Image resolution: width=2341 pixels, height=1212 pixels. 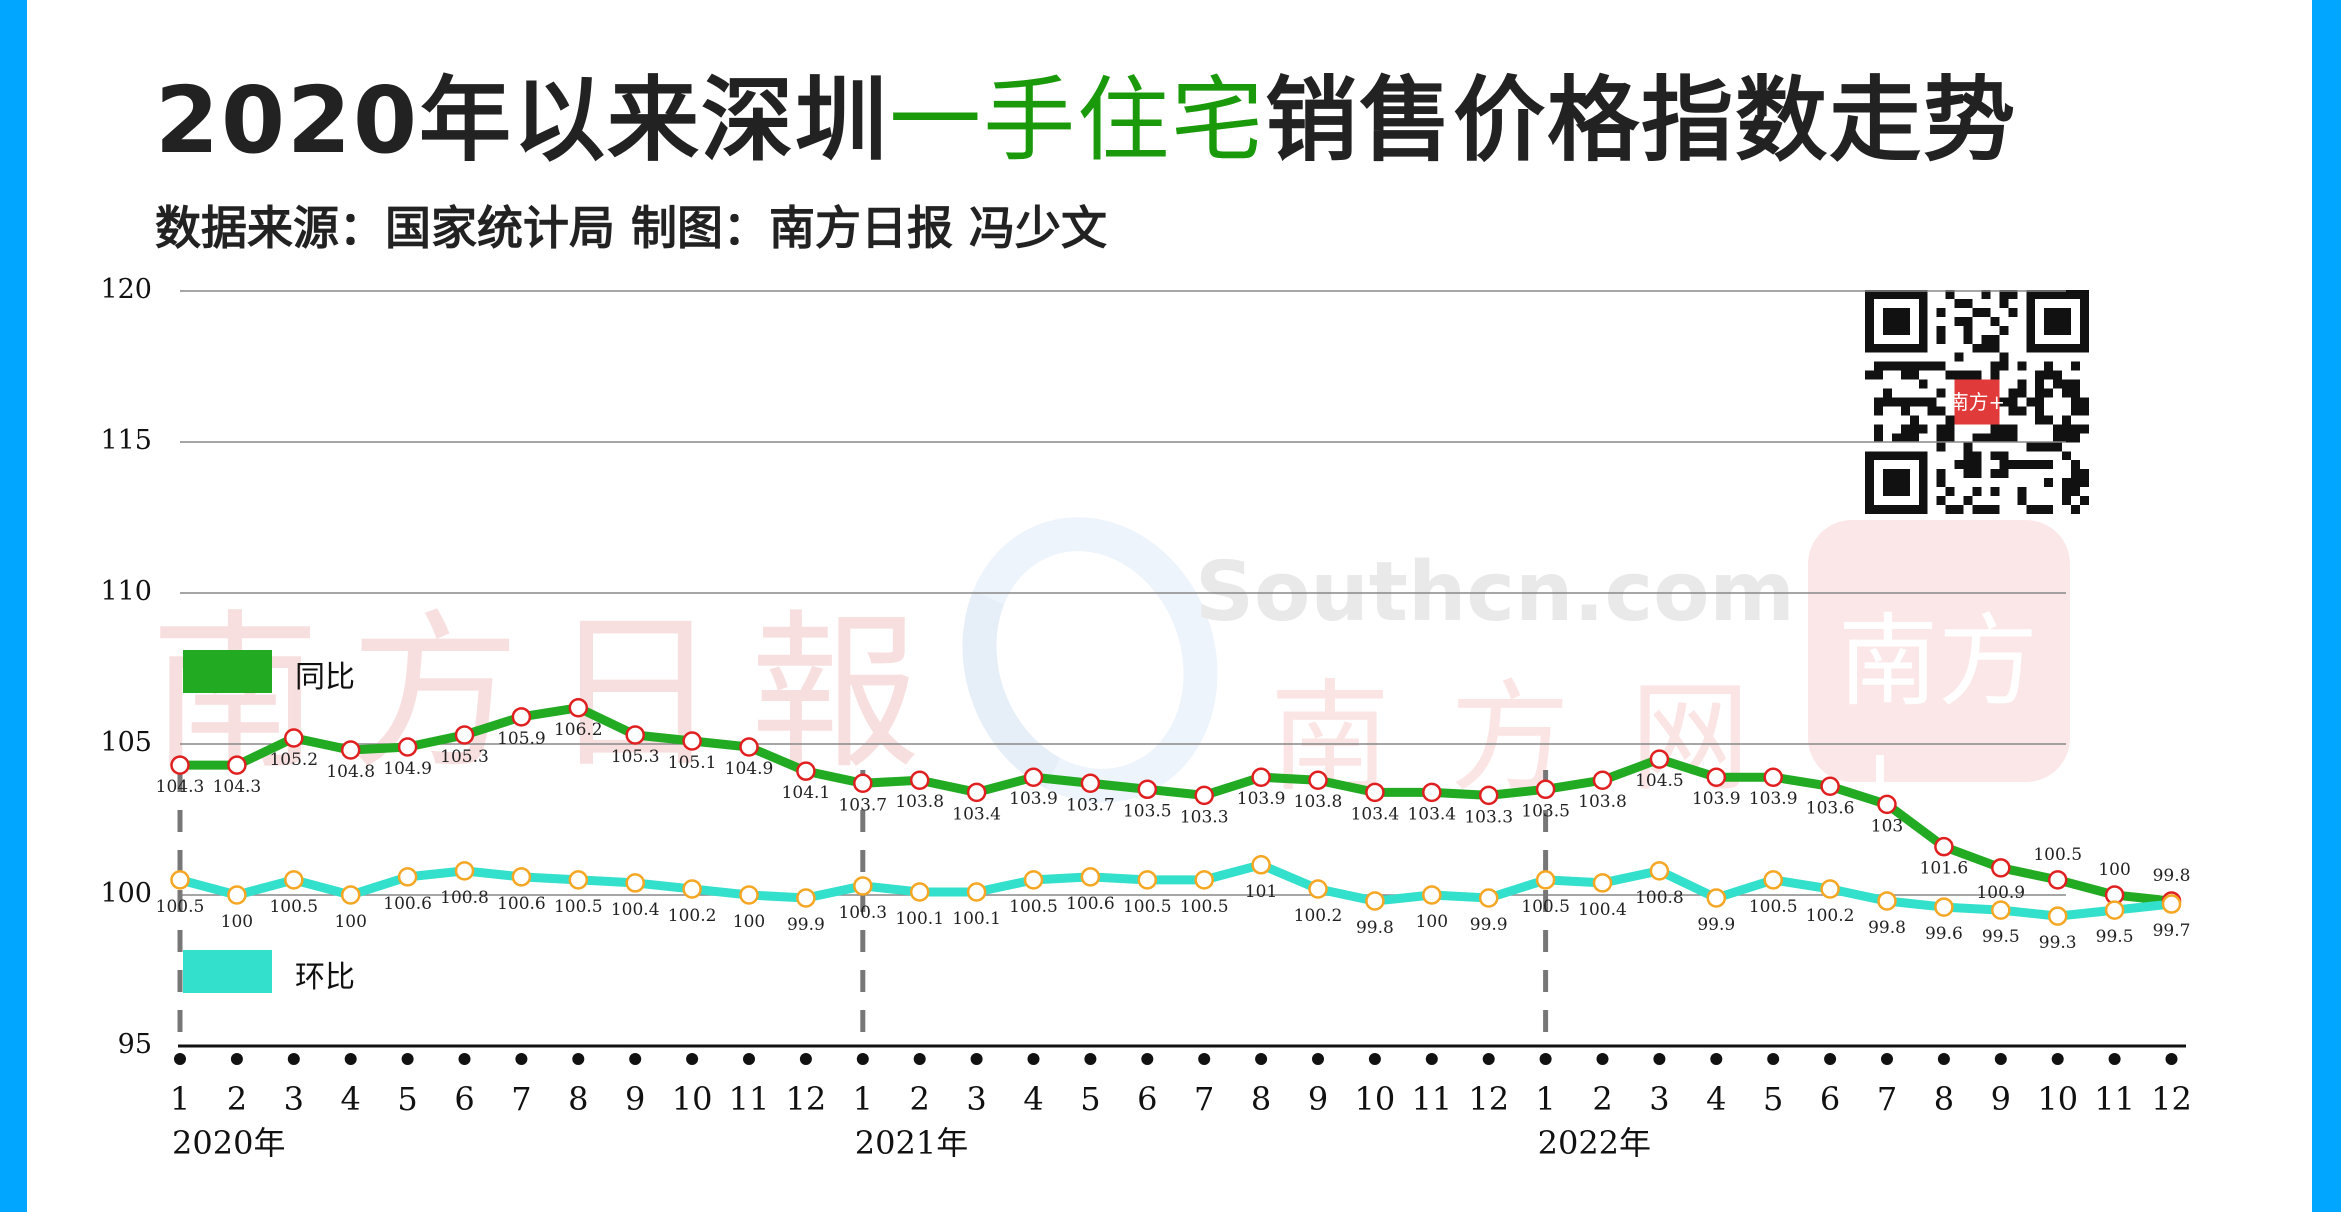 What do you see at coordinates (126, 893) in the screenshot?
I see `y-tick-label: 100` at bounding box center [126, 893].